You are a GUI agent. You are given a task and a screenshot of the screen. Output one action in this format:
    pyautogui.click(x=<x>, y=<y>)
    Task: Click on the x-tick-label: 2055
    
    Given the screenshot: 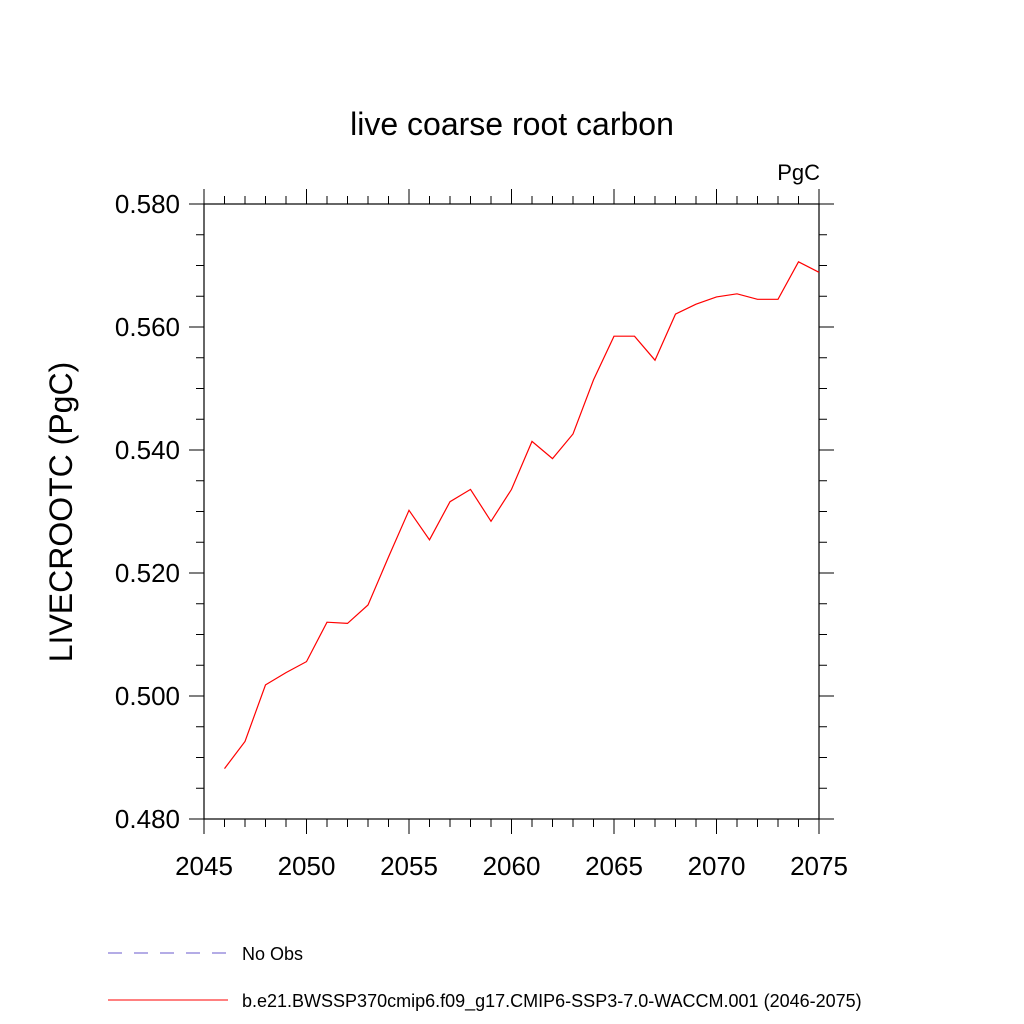 What is the action you would take?
    pyautogui.click(x=409, y=866)
    